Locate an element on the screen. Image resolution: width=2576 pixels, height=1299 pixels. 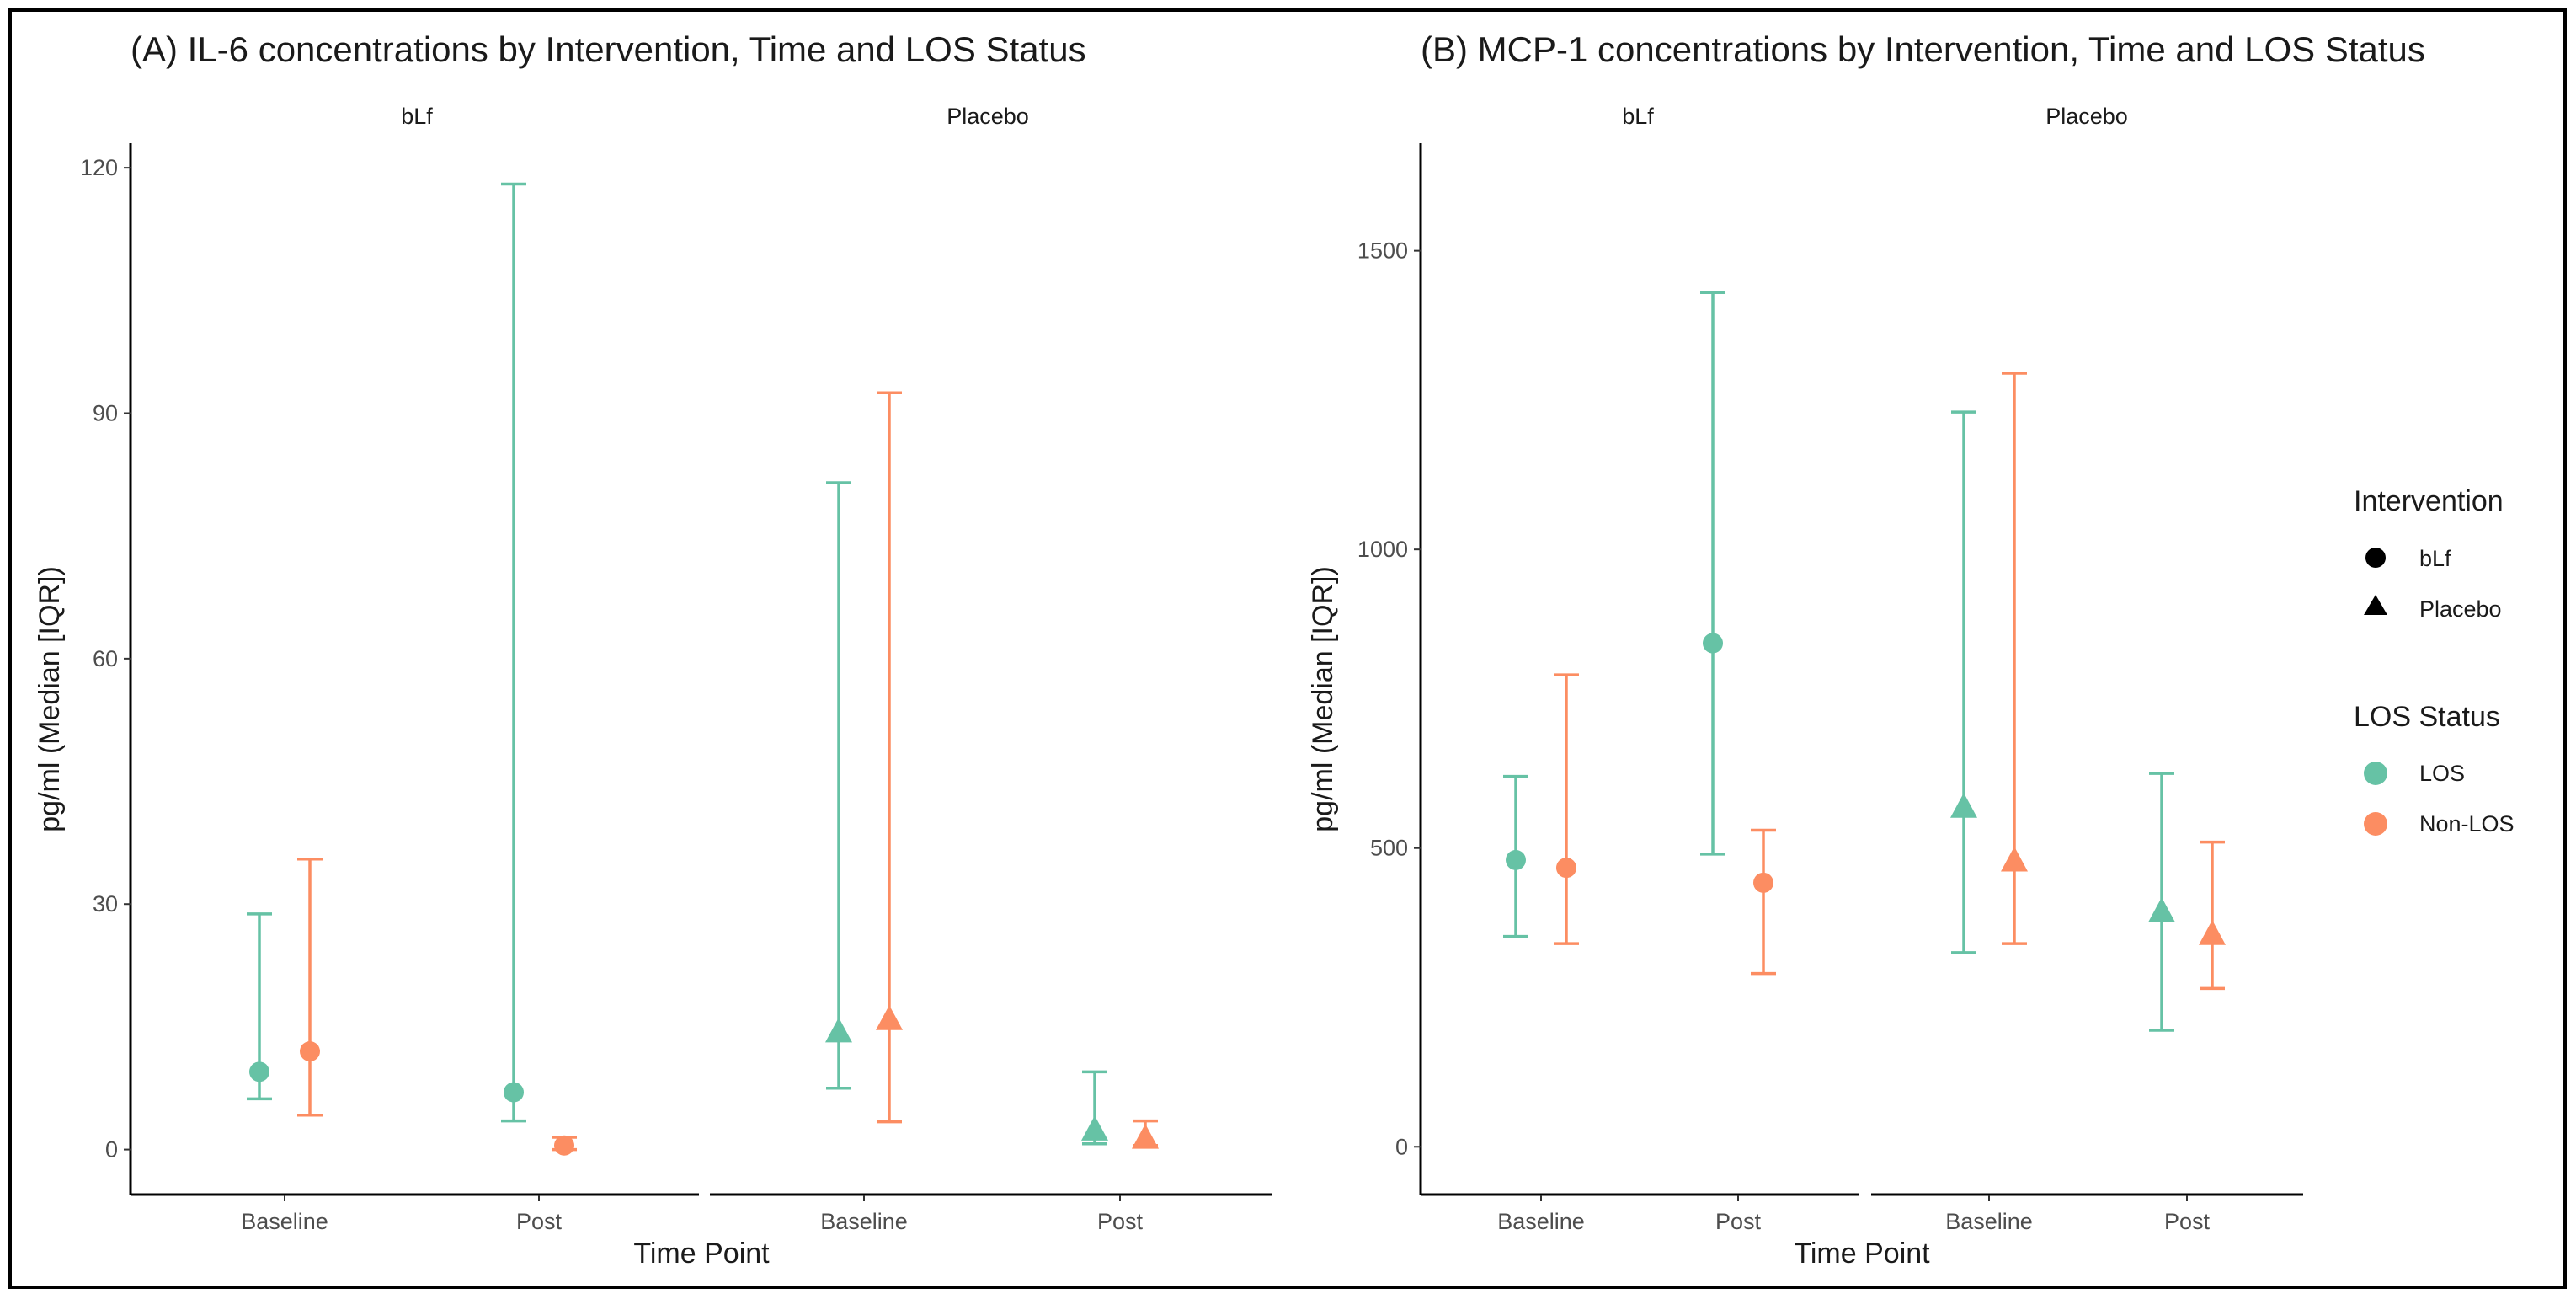
legend-placebo-label: Placebo is located at coordinates (2460, 609).